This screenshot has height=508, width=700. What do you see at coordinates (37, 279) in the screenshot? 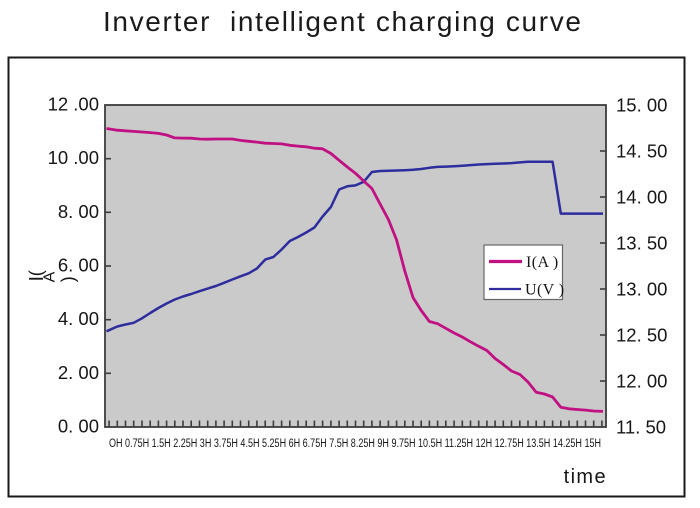
I see `svg-text: I` at bounding box center [37, 279].